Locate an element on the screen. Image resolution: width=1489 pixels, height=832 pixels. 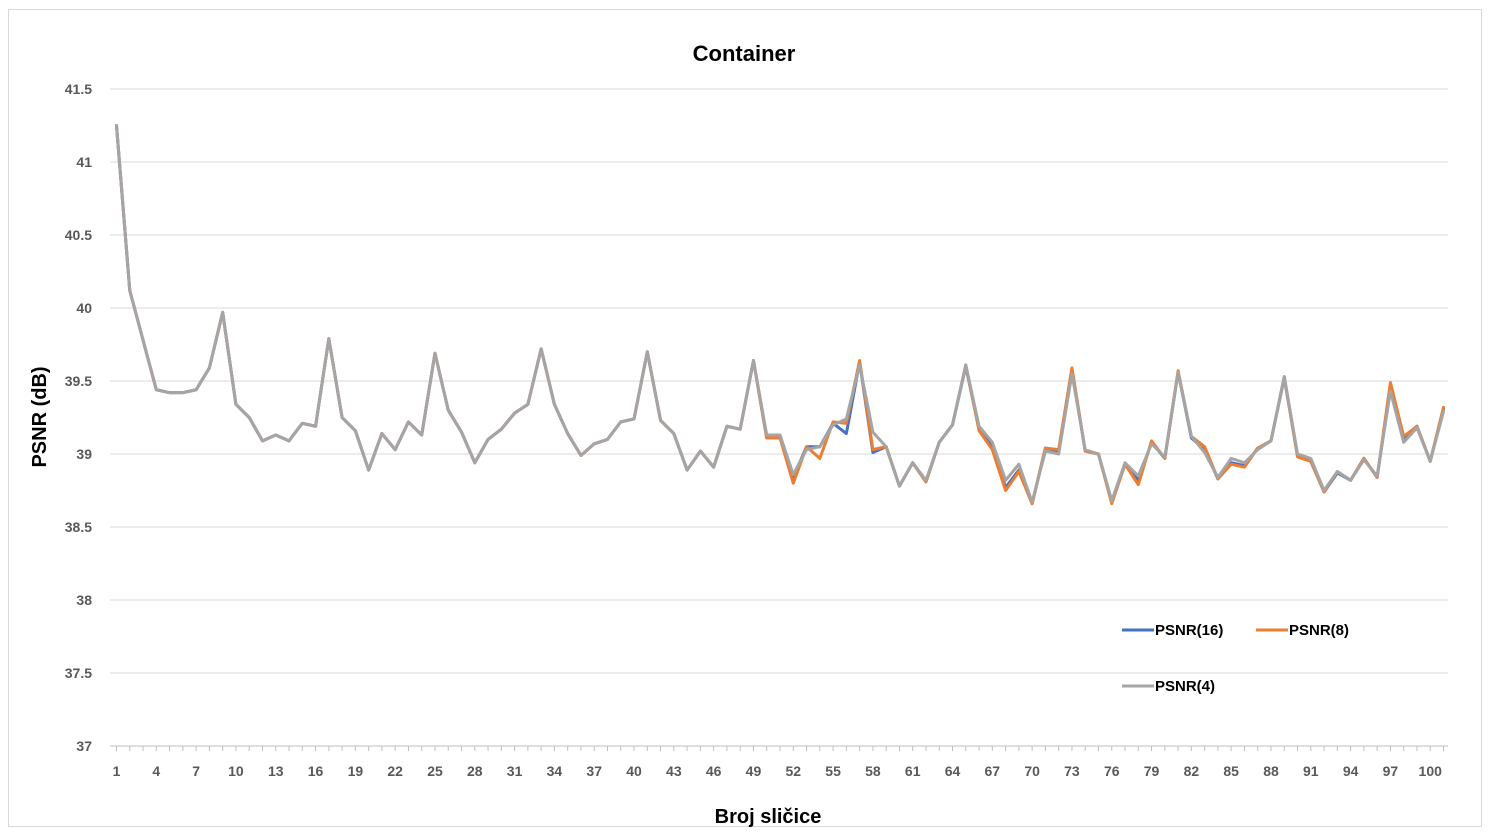
x-tick-label: 52 is located at coordinates (793, 771).